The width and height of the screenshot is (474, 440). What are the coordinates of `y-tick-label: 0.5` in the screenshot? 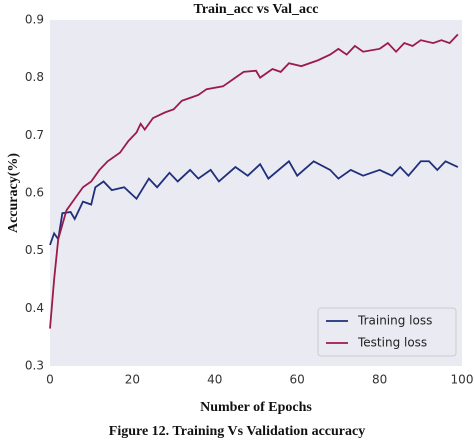 It's located at (34, 250).